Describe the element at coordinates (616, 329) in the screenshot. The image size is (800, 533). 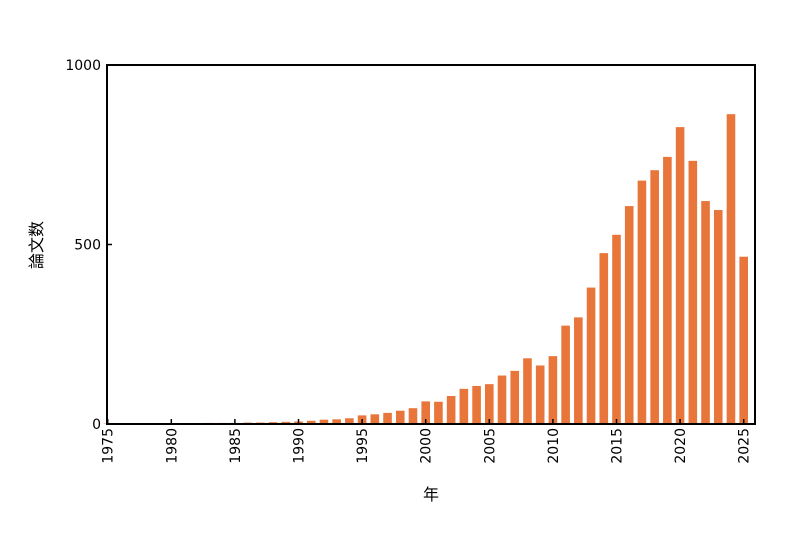
I see `bar-2015` at that location.